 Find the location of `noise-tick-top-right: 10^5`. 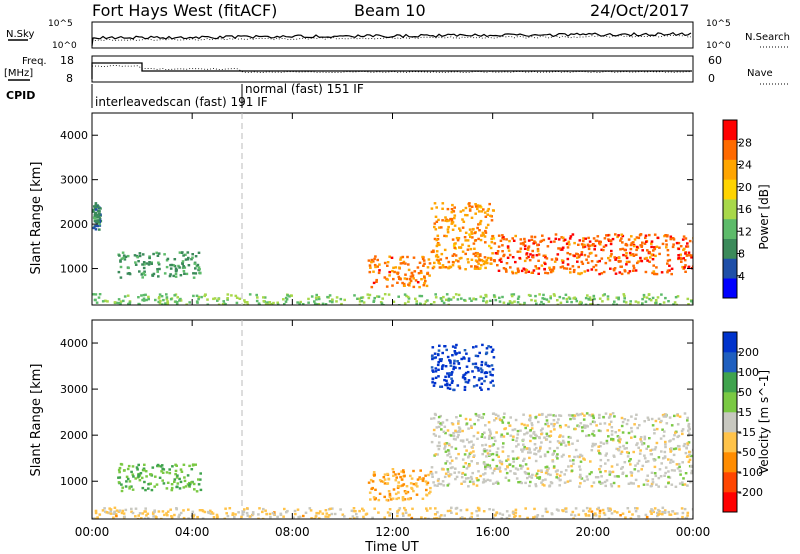

noise-tick-top-right: 10^5 is located at coordinates (718, 24).